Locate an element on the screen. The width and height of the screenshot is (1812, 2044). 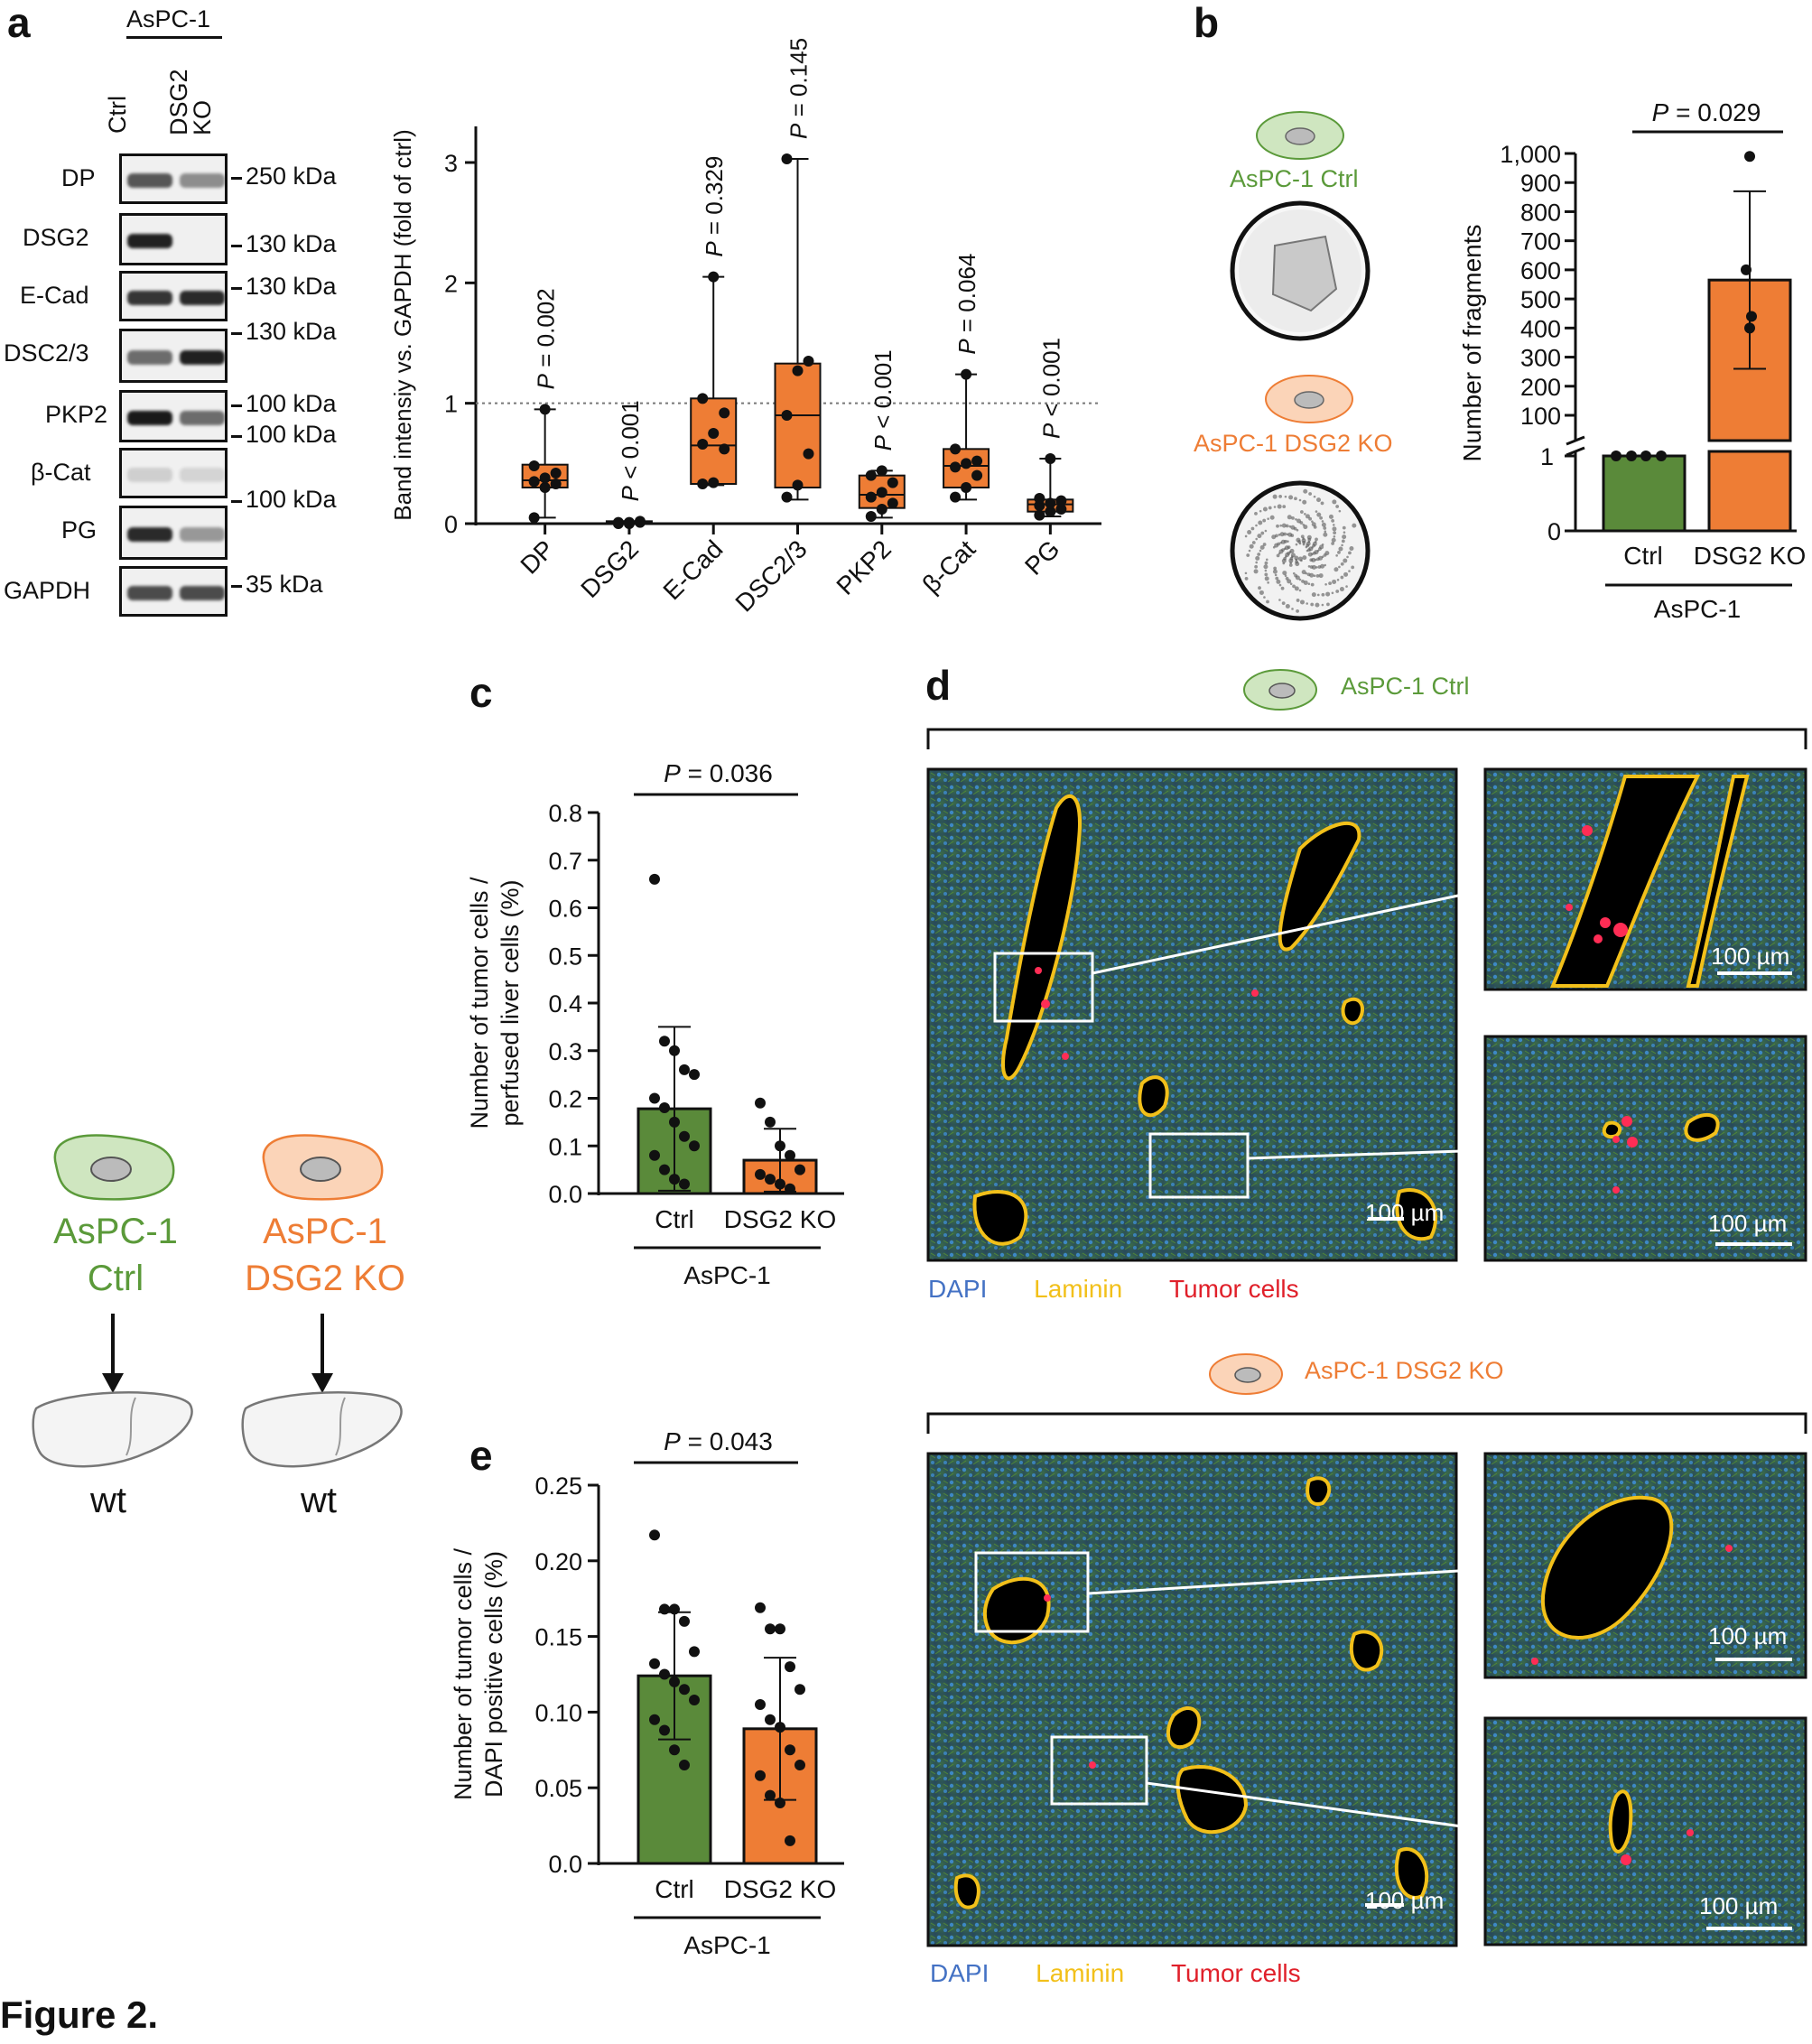
d-bracket is located at coordinates (1366, 1423).